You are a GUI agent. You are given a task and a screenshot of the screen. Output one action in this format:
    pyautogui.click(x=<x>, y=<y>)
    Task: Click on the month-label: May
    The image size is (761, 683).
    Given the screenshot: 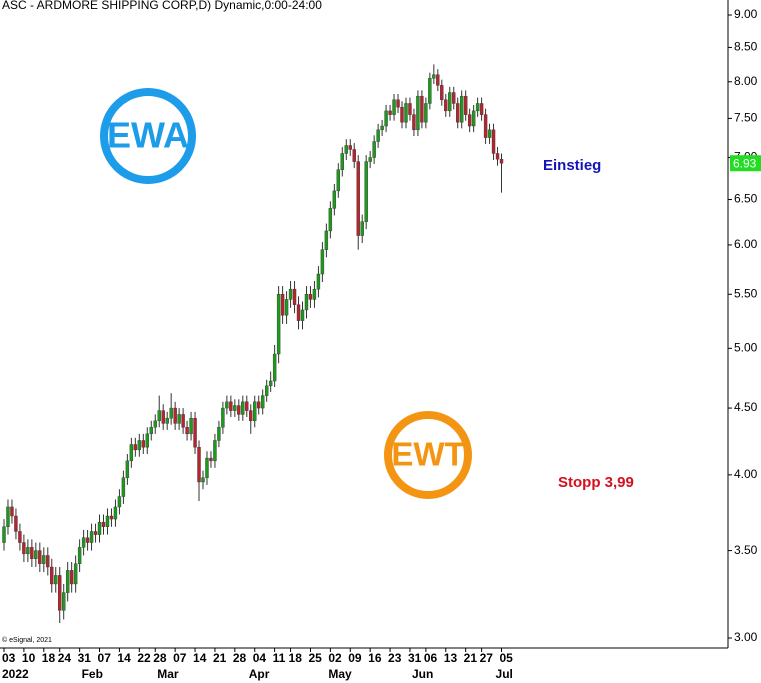 What is the action you would take?
    pyautogui.click(x=340, y=674)
    